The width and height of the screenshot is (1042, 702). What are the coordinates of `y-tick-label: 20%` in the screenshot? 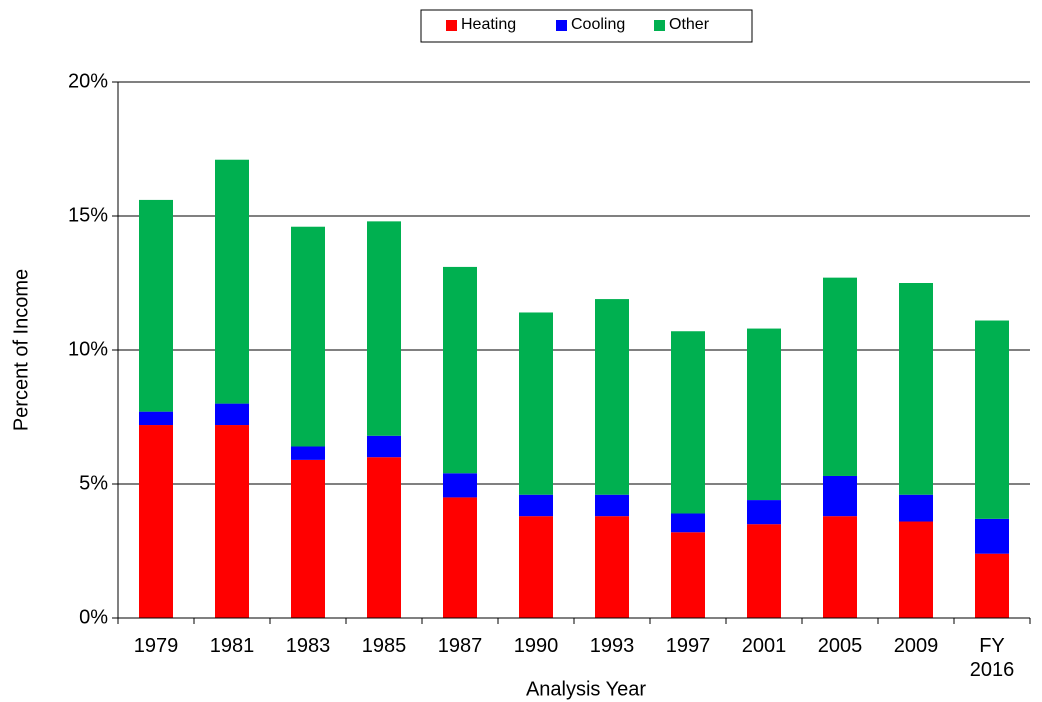 It's located at (88, 81).